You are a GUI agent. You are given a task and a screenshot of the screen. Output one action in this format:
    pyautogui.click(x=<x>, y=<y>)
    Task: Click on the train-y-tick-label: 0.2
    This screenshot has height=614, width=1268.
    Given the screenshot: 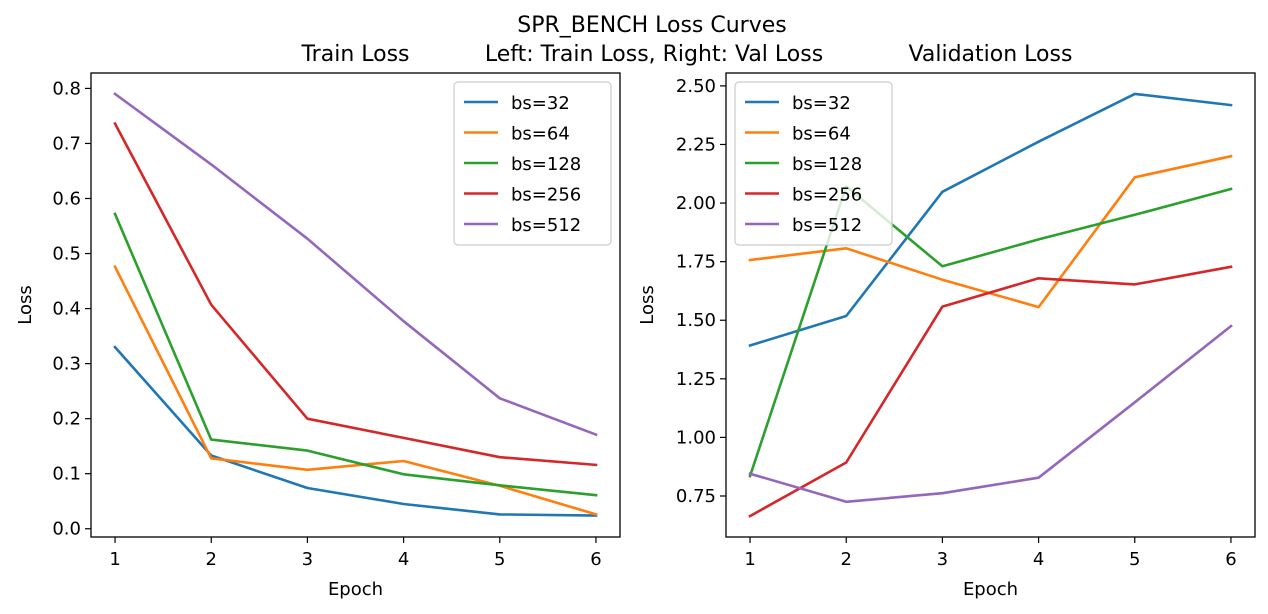 What is the action you would take?
    pyautogui.click(x=66, y=419)
    